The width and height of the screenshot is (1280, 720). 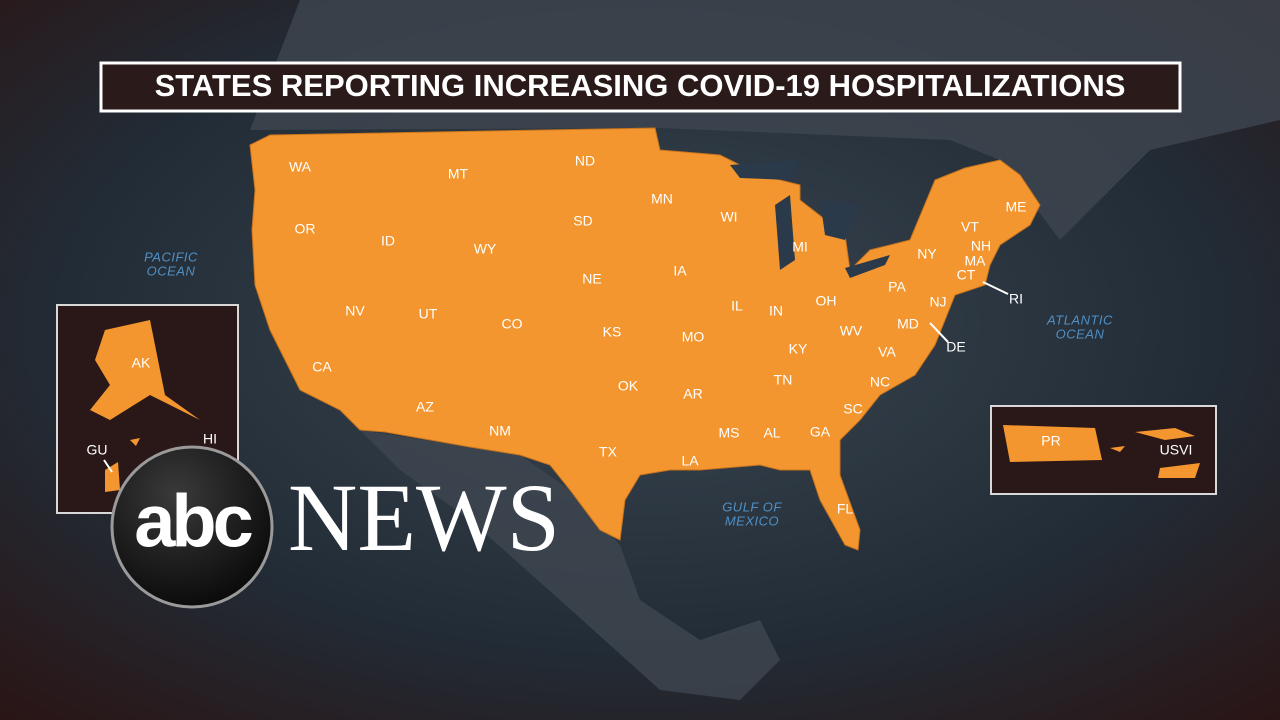 I want to click on state-label: NV, so click(x=355, y=311).